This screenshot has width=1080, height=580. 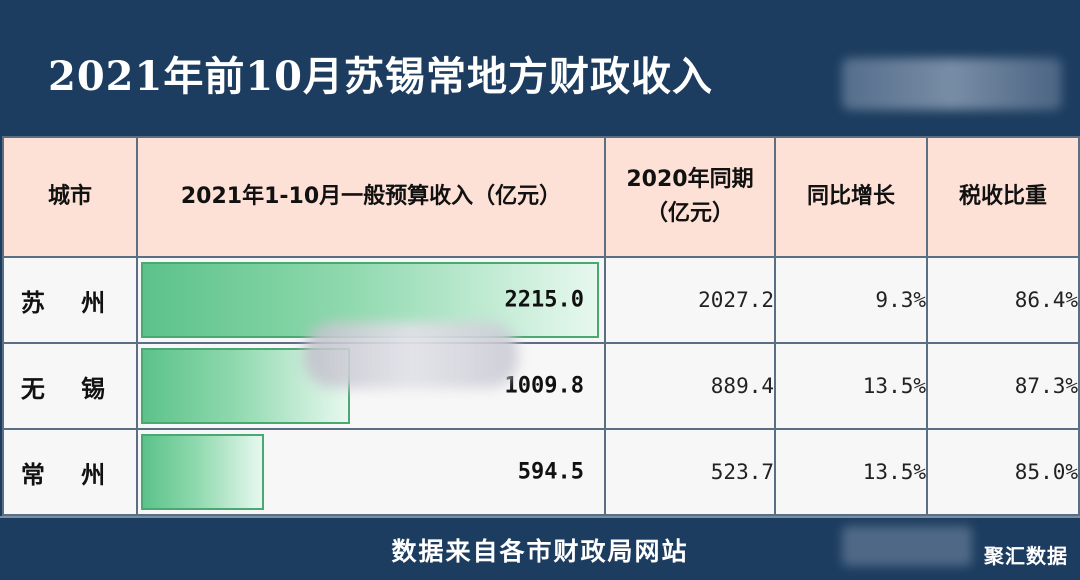 I want to click on revenue-value-label: 2215.0, so click(x=544, y=300).